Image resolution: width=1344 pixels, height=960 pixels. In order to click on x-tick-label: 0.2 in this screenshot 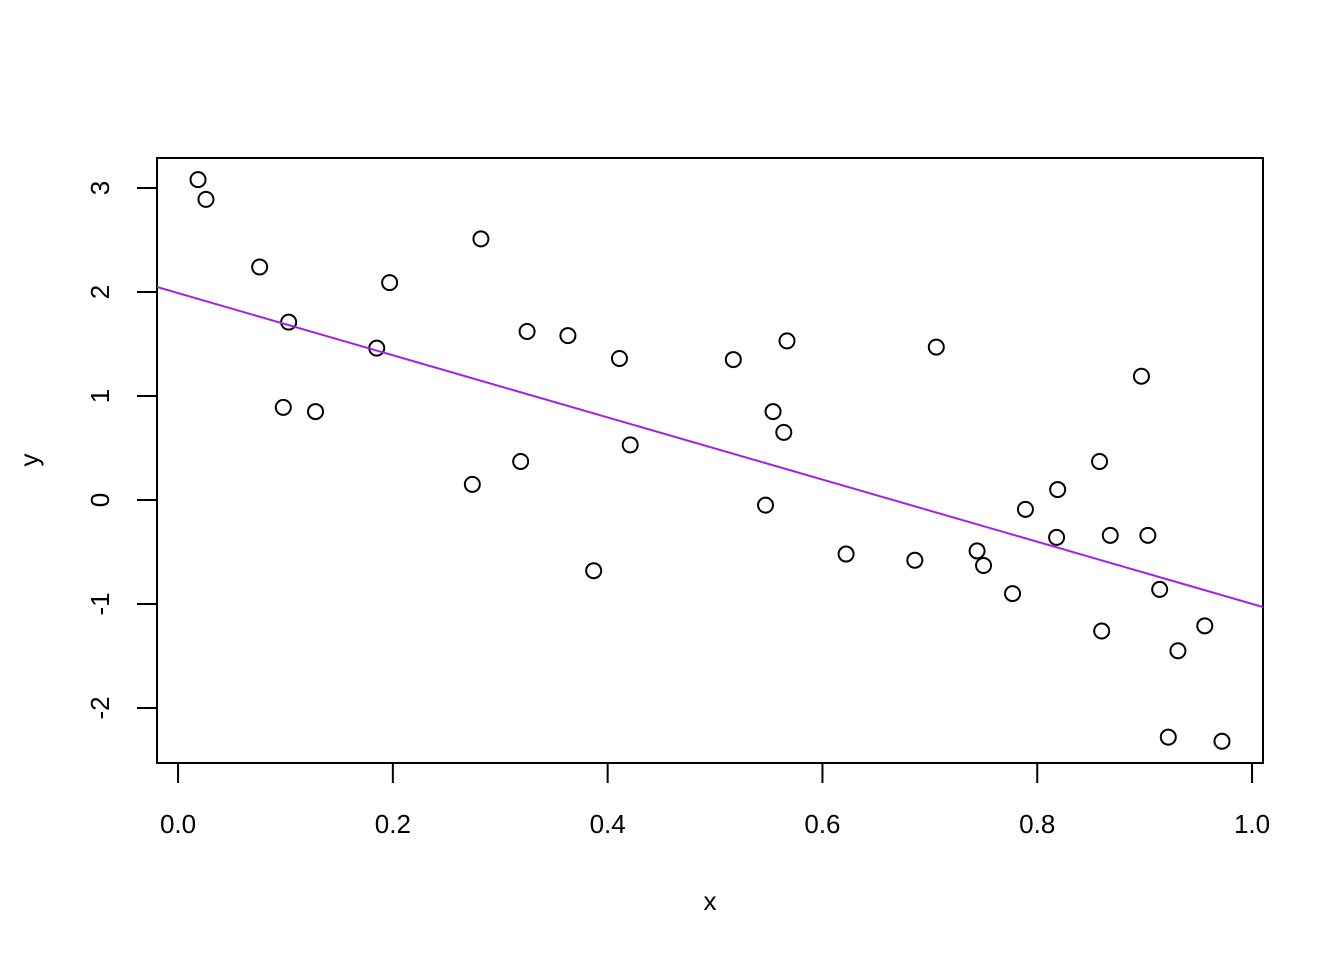, I will do `click(393, 824)`.